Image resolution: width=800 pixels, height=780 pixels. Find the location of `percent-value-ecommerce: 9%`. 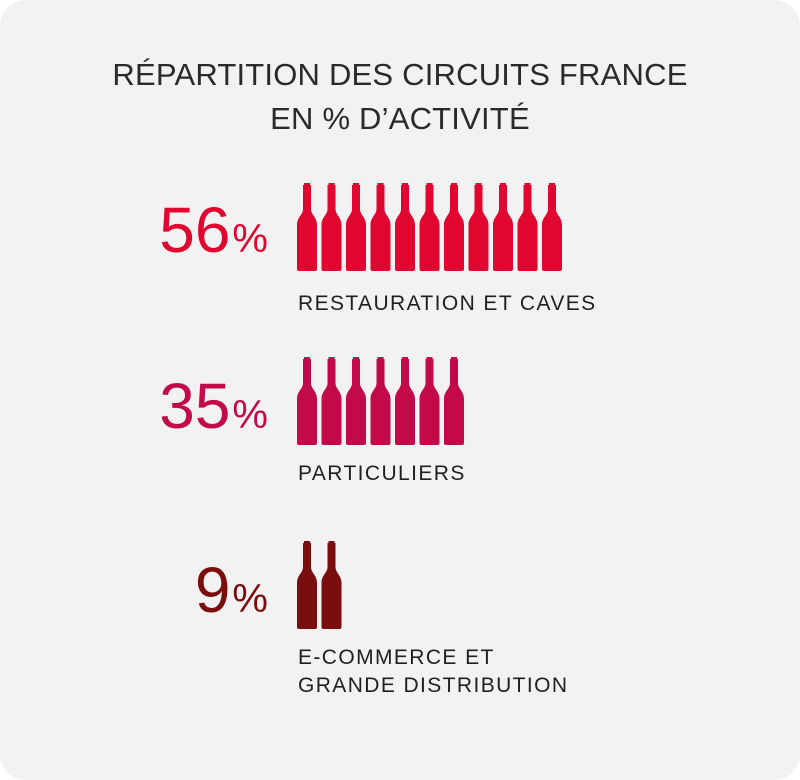

percent-value-ecommerce: 9% is located at coordinates (231, 590).